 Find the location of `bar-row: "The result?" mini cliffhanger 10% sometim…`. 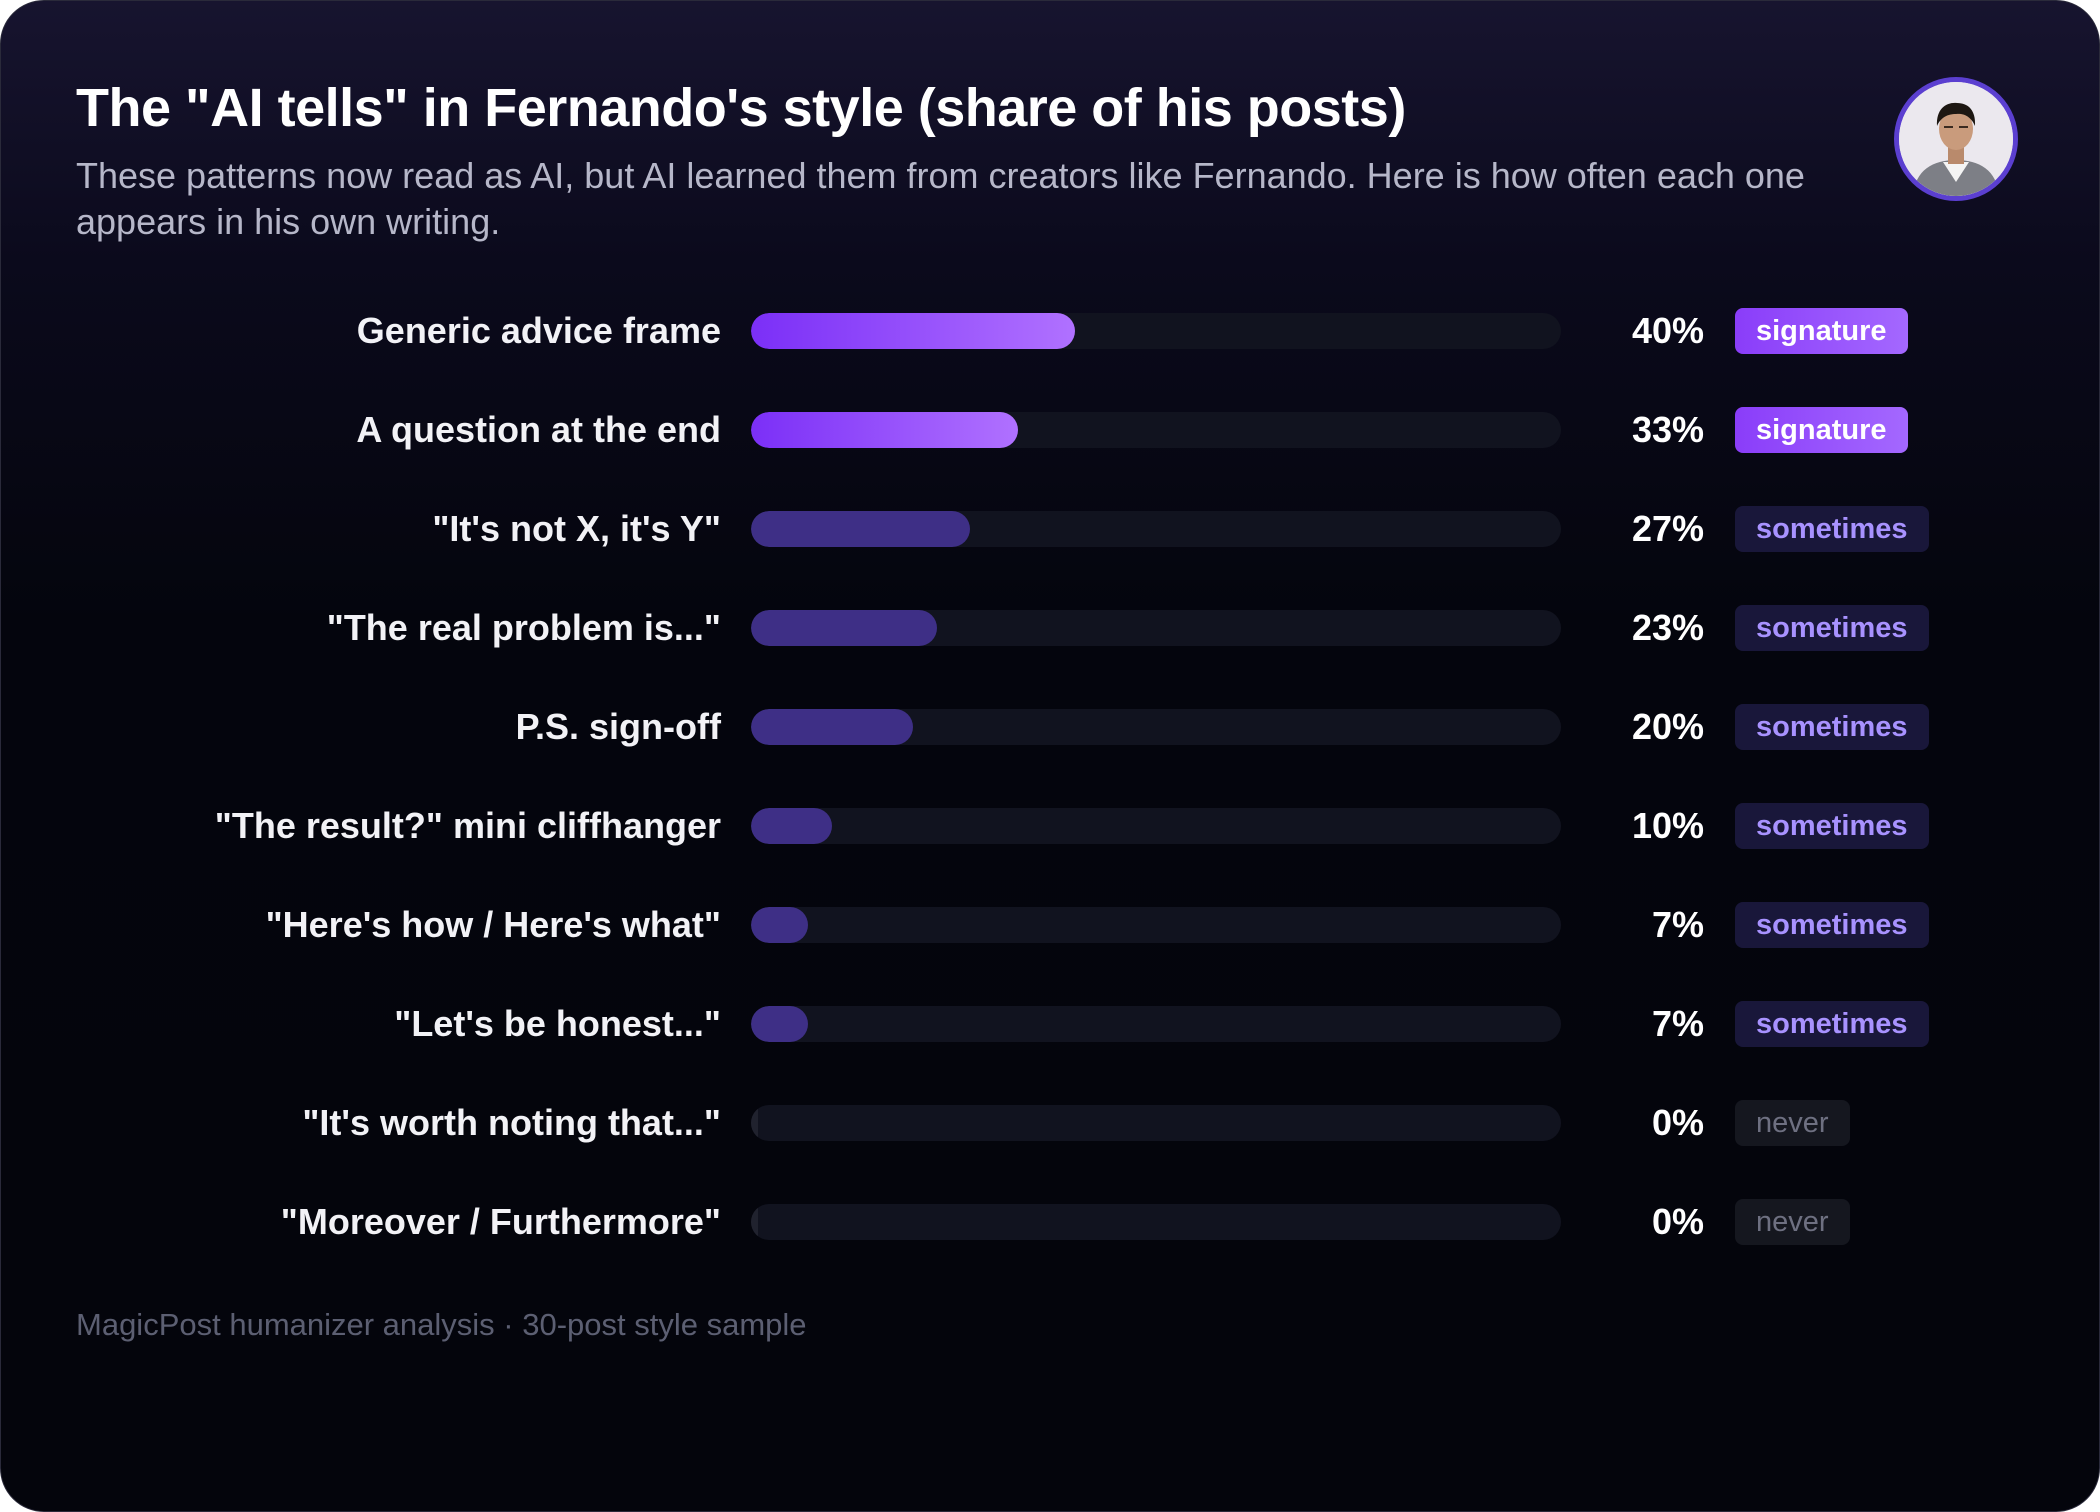

bar-row: "The result?" mini cliffhanger 10% sometim… is located at coordinates (1050, 826).